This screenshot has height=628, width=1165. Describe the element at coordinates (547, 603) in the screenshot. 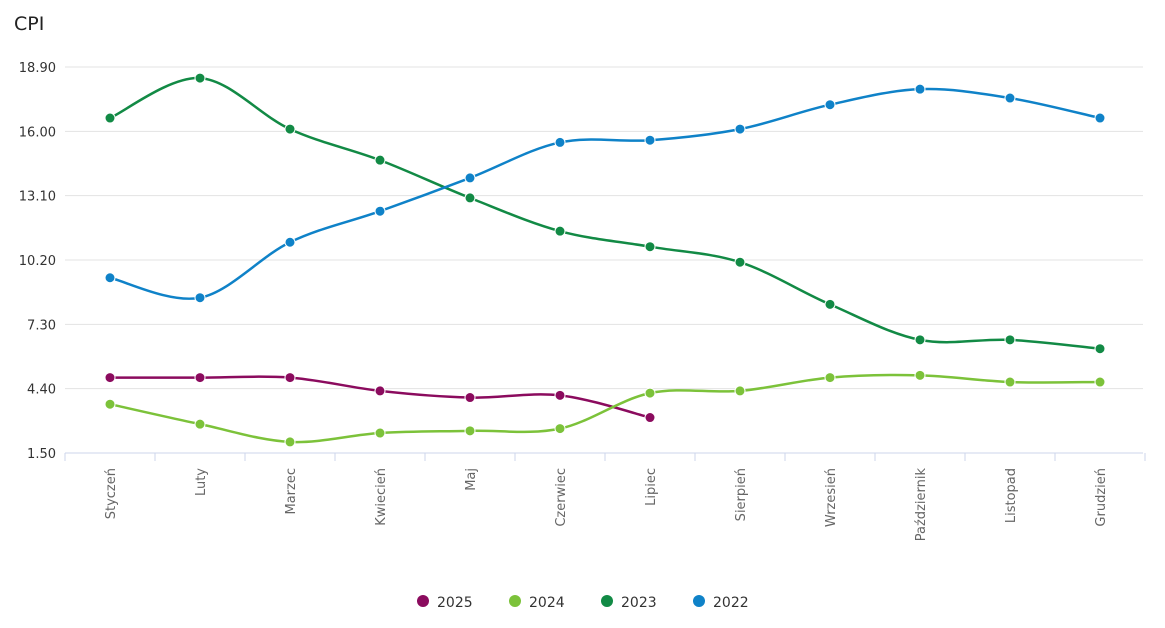

I see `legend-label: 2024` at that location.